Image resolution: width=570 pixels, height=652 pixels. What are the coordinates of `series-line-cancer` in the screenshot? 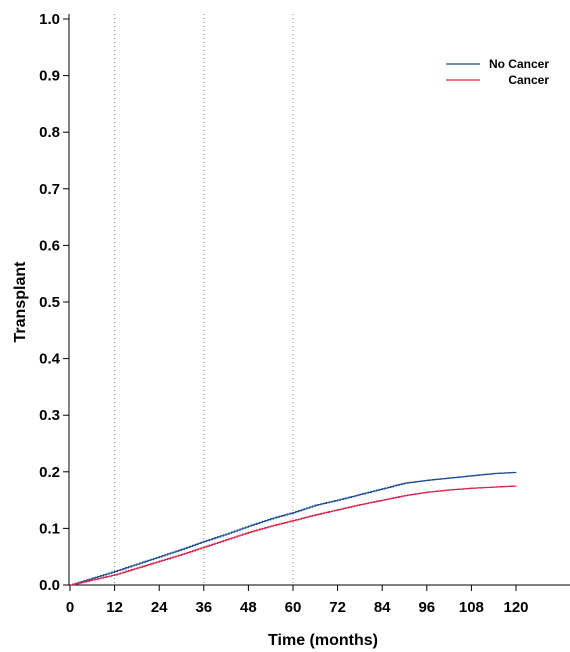 It's located at (293, 535).